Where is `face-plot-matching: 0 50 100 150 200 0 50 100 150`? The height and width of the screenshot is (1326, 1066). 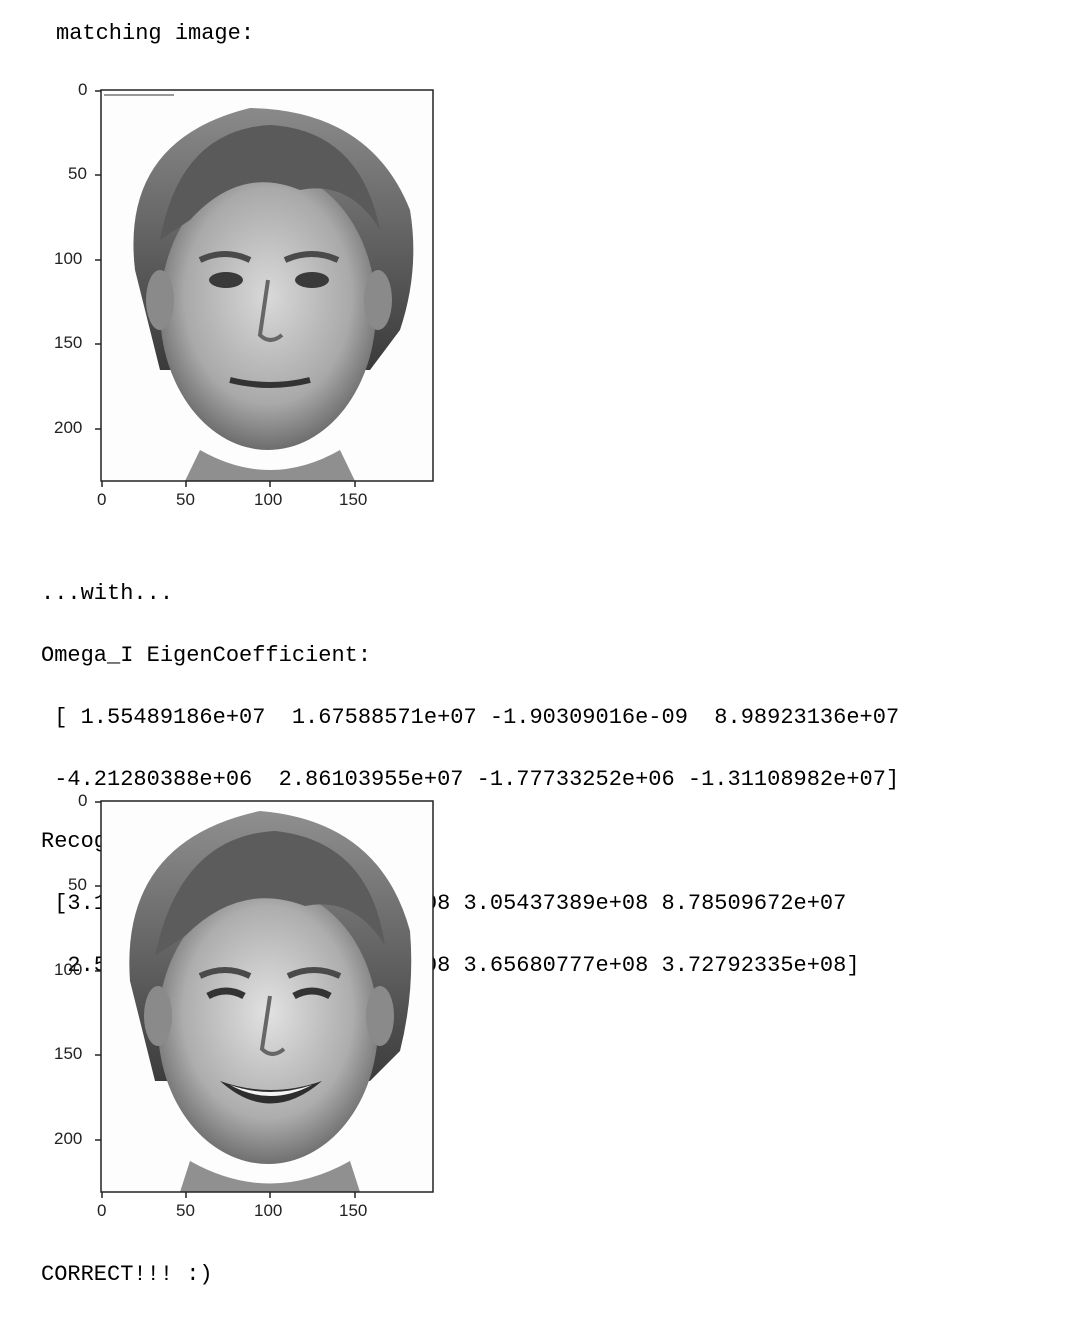
face-plot-matching: 0 50 100 150 200 0 50 100 150 is located at coordinates (250, 290).